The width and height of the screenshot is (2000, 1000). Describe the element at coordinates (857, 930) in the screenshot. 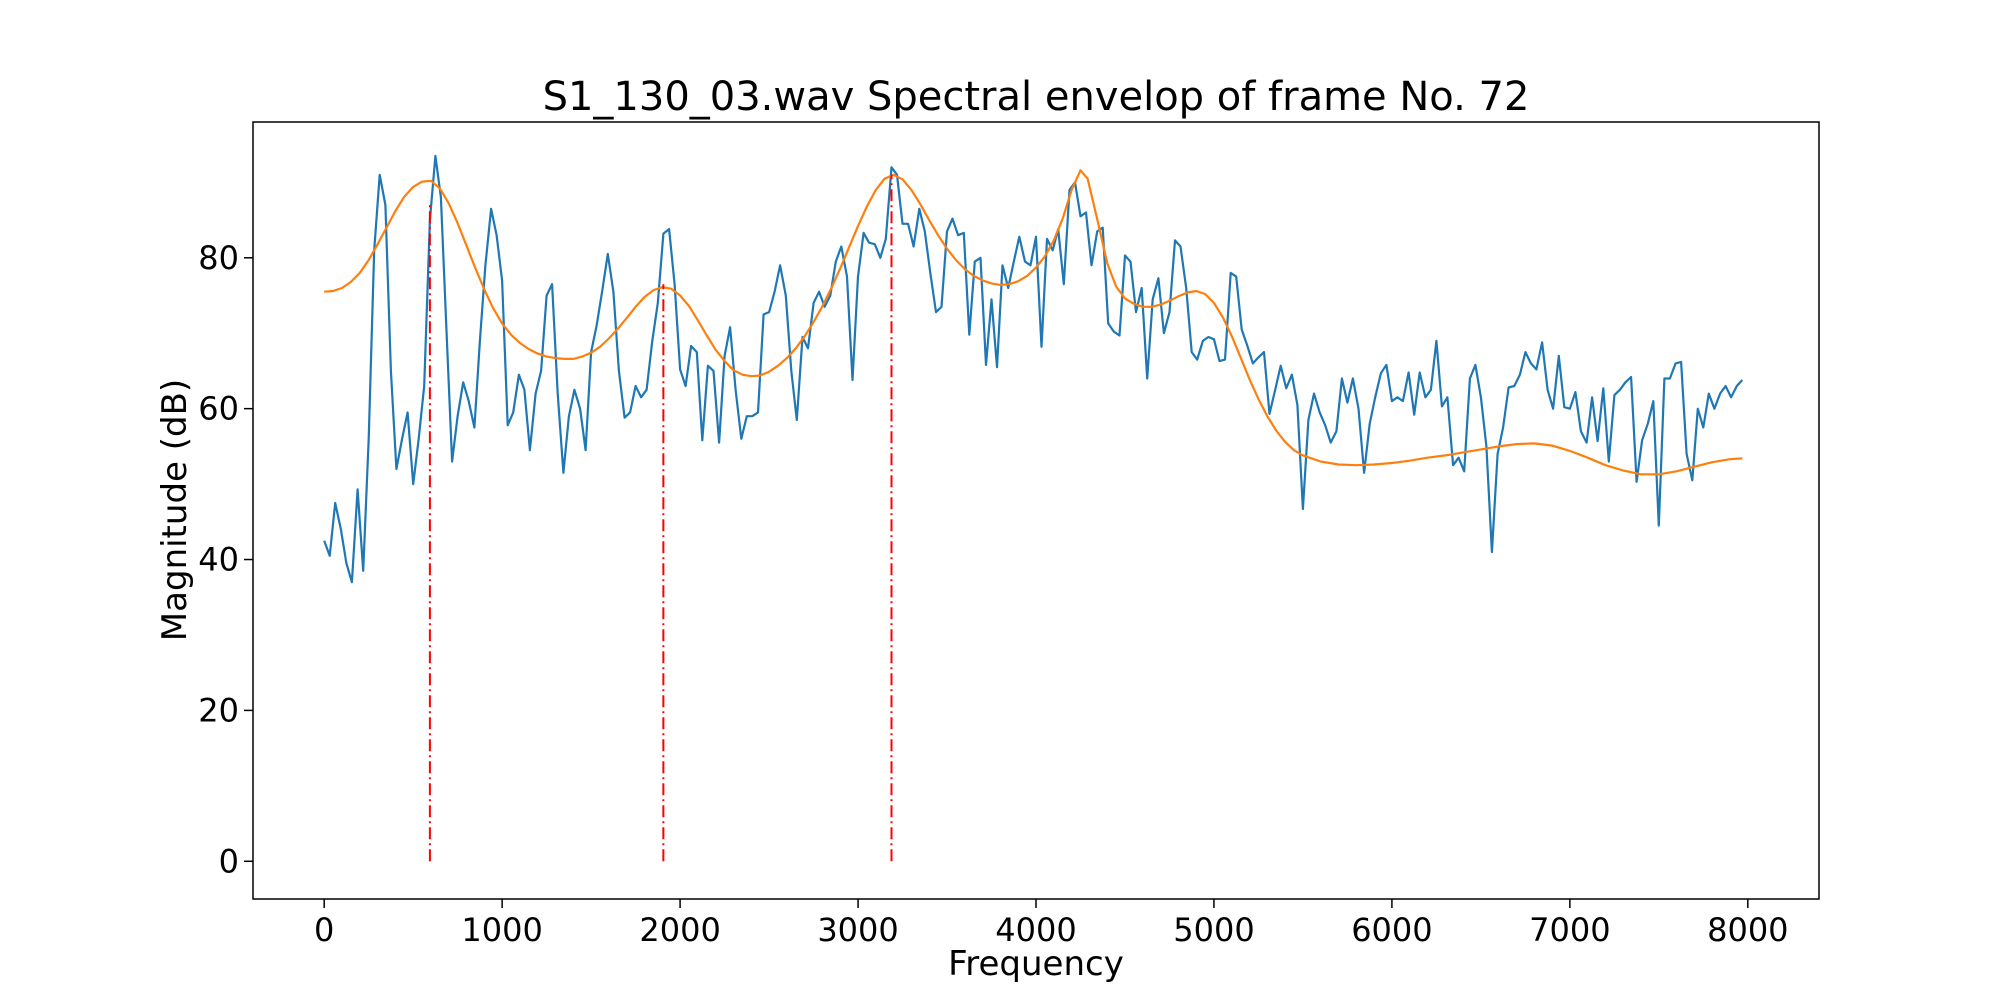

I see `x-tick-label: 3000` at that location.